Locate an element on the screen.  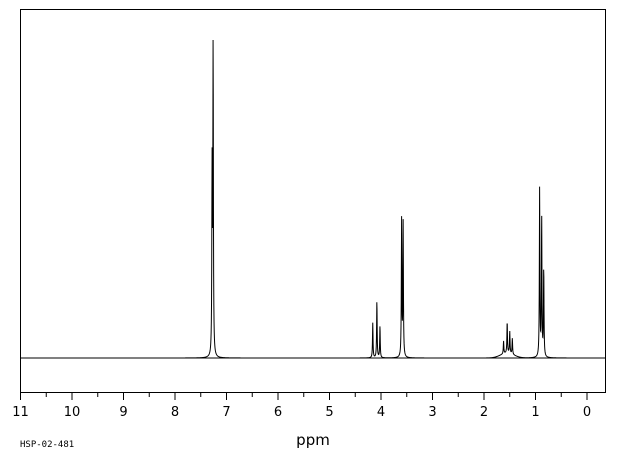
x-tick-label: 0 is located at coordinates (587, 412).